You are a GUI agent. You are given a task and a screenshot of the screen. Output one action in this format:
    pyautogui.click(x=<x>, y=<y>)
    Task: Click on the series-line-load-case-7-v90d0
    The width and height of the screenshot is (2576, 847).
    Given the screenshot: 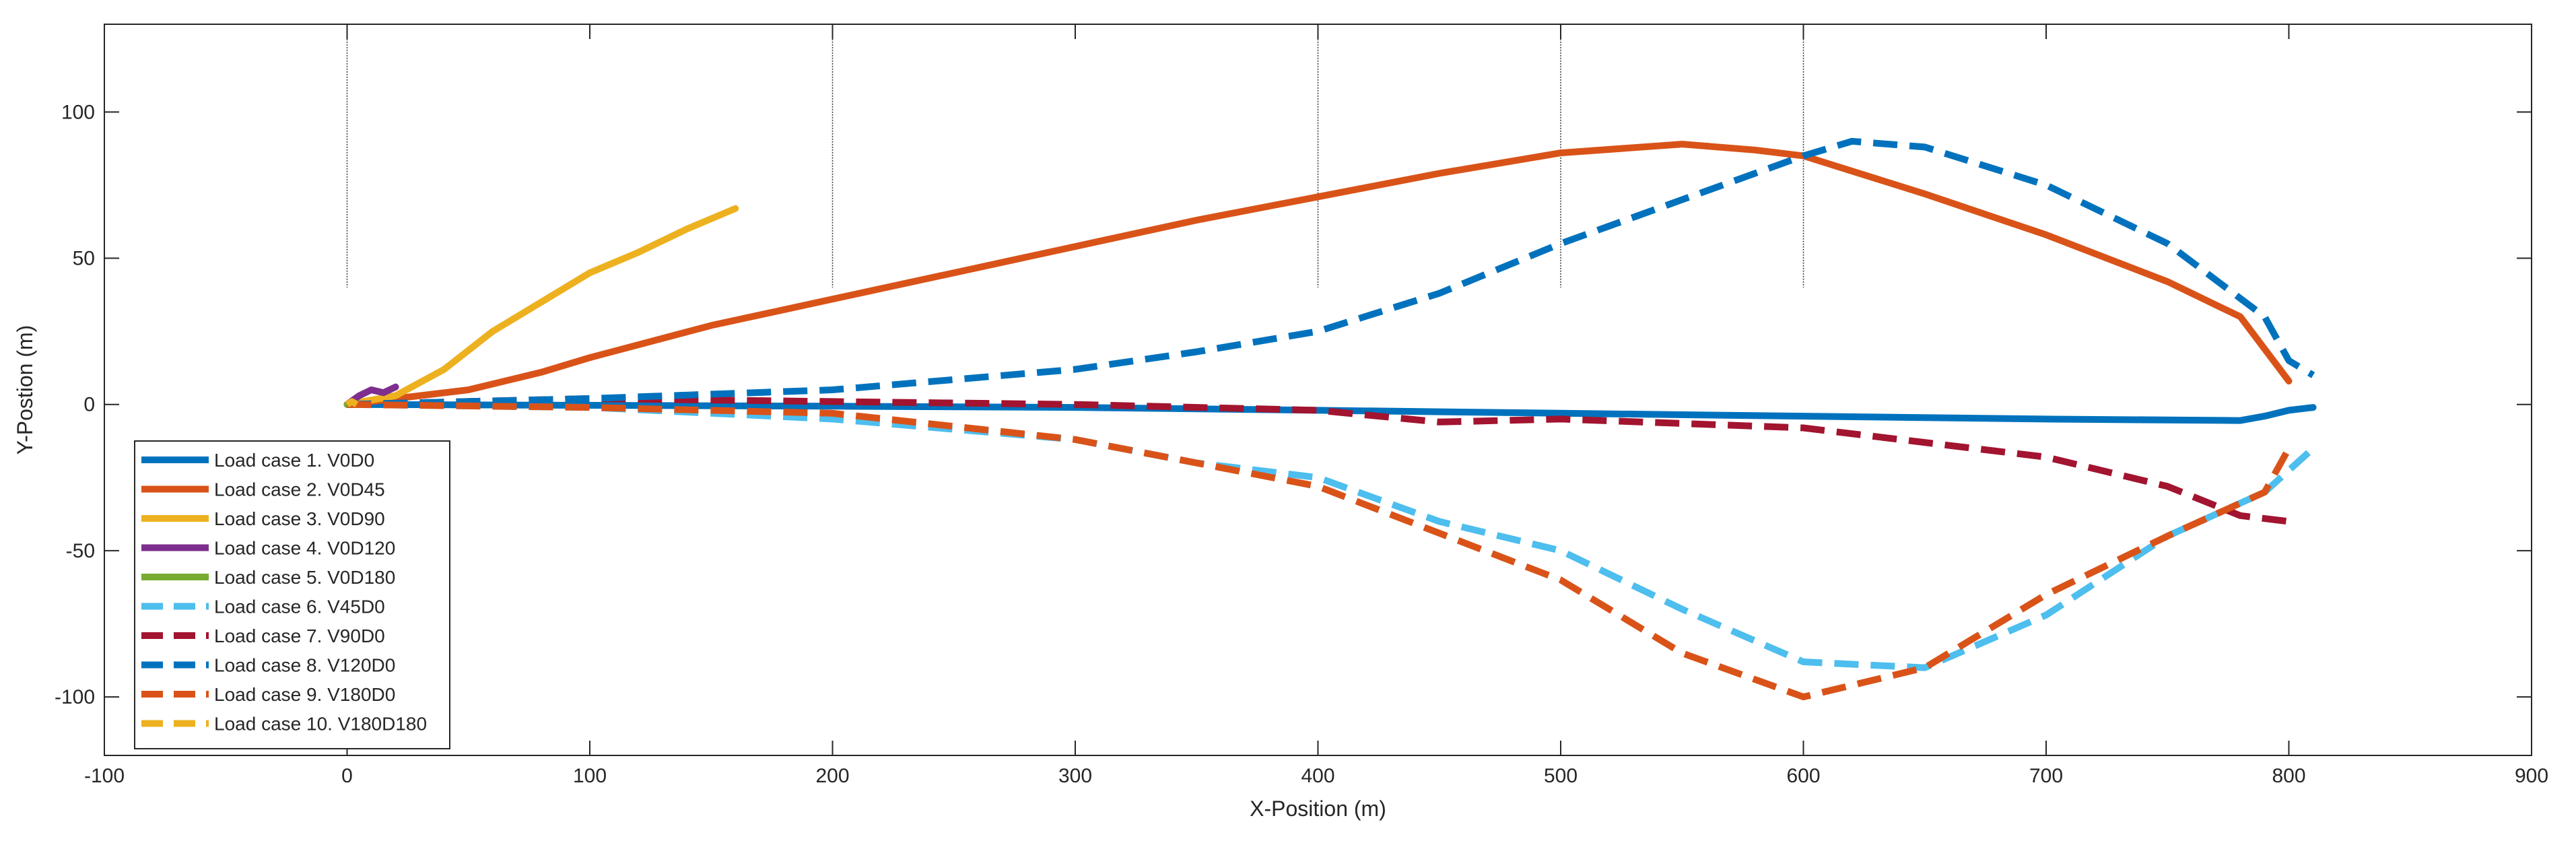 What is the action you would take?
    pyautogui.click(x=1318, y=460)
    